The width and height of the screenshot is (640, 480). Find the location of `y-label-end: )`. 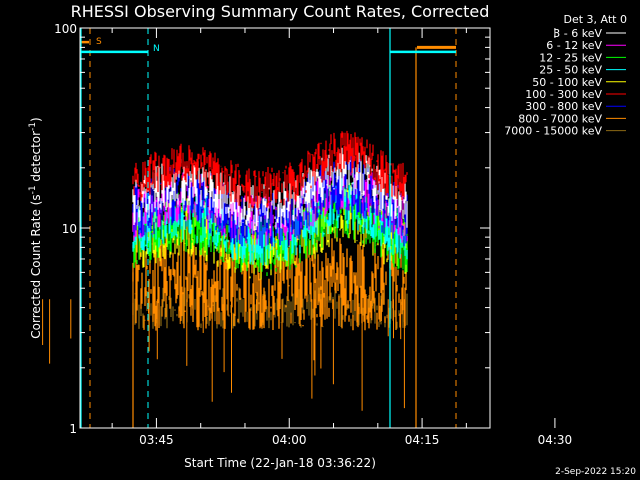

y-label-end: ) is located at coordinates (36, 119).